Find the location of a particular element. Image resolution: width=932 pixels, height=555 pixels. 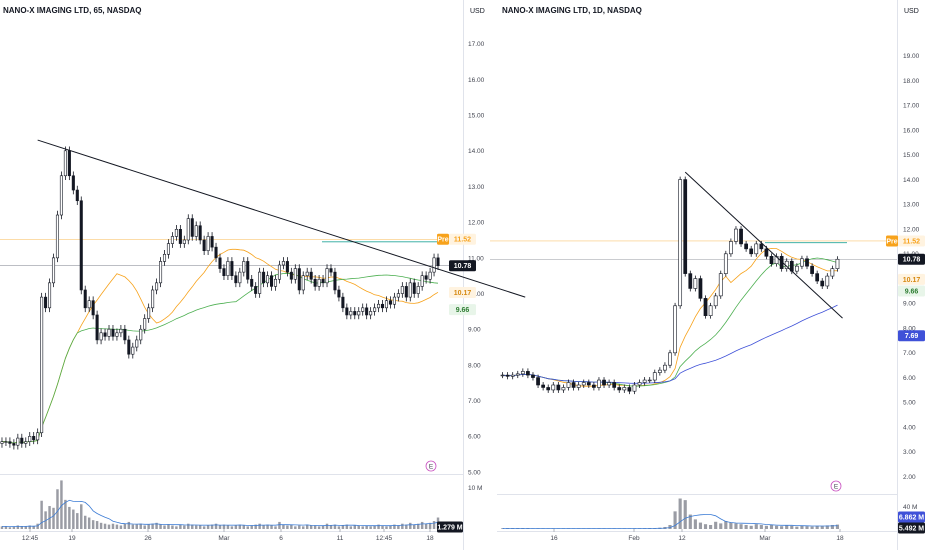

right-x-tick-2: 12 is located at coordinates (682, 538).